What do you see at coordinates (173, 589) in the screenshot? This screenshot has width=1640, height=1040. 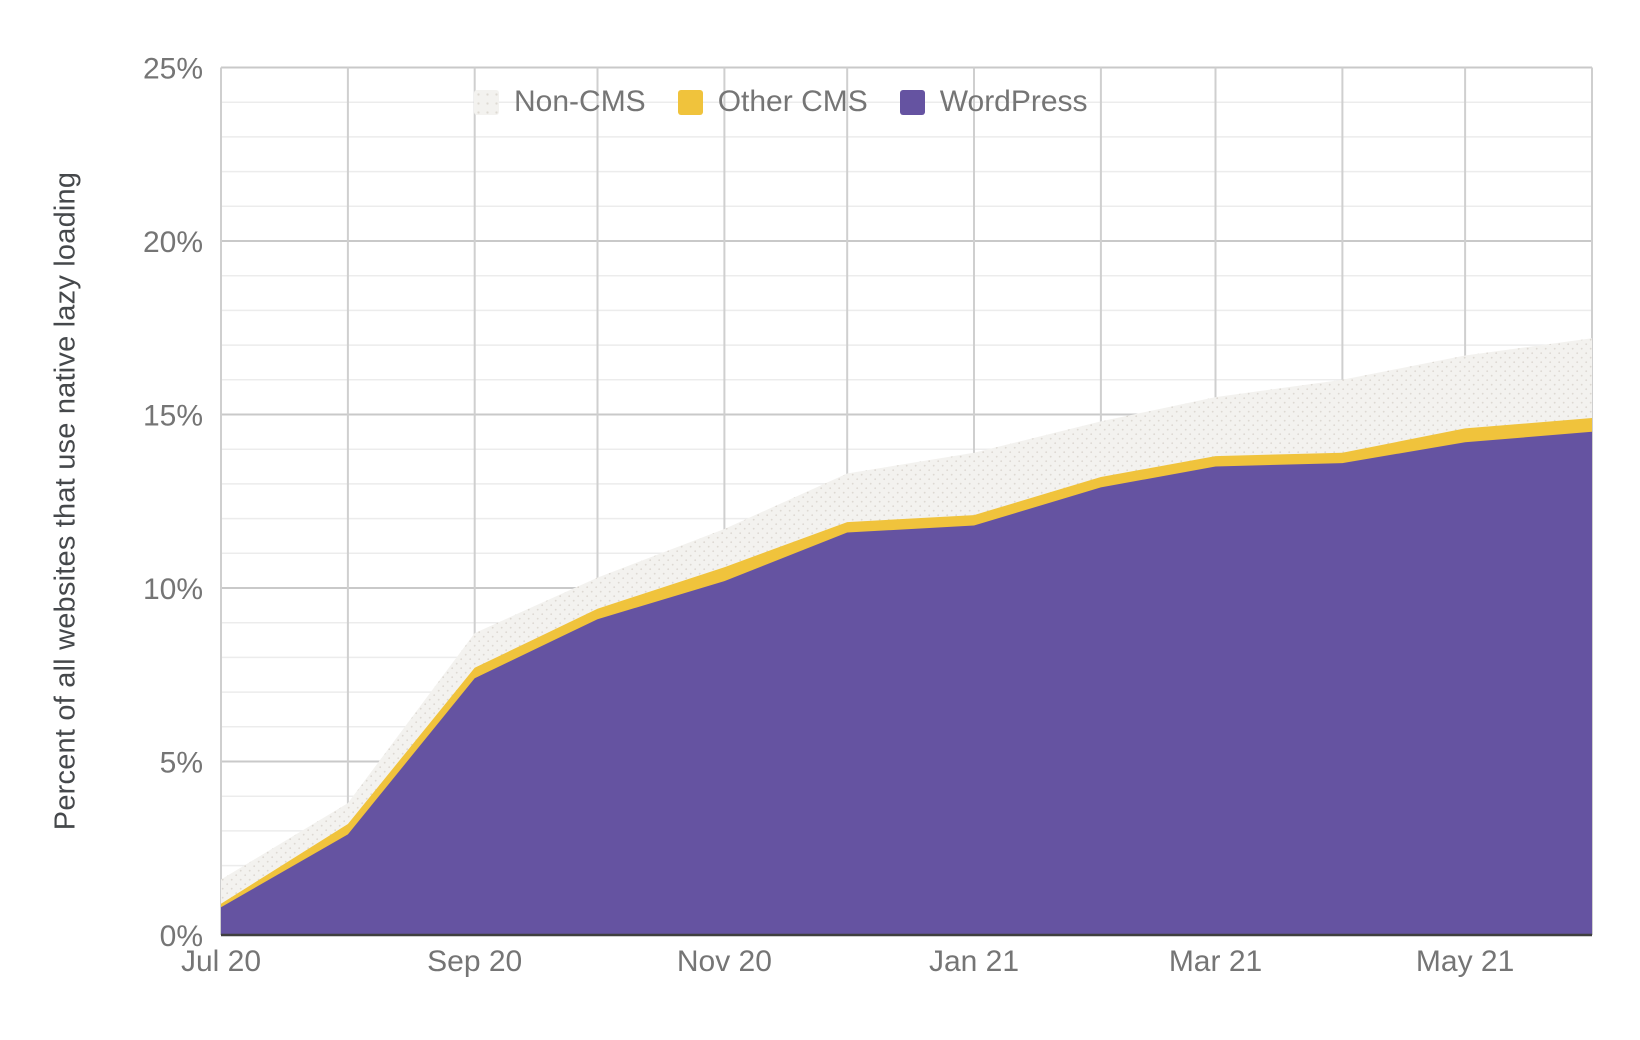 I see `svg-text: 10%` at bounding box center [173, 589].